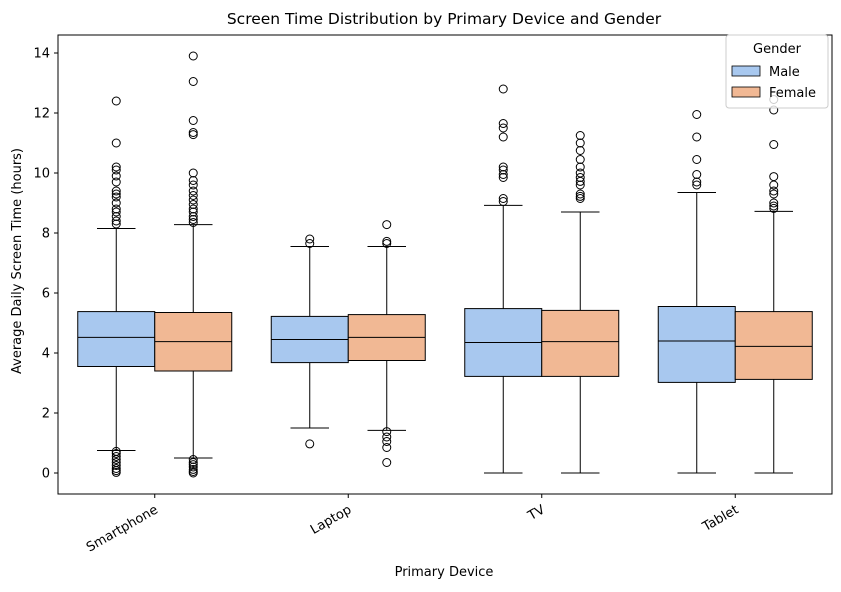 This screenshot has width=841, height=592. Describe the element at coordinates (122, 528) in the screenshot. I see `x-tick-label-smartphone: Smartphone` at that location.